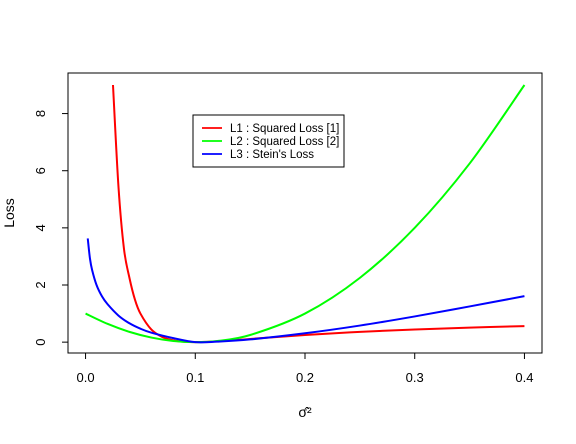 The height and width of the screenshot is (444, 576). What do you see at coordinates (40, 227) in the screenshot?
I see `y-tick-label: 4` at bounding box center [40, 227].